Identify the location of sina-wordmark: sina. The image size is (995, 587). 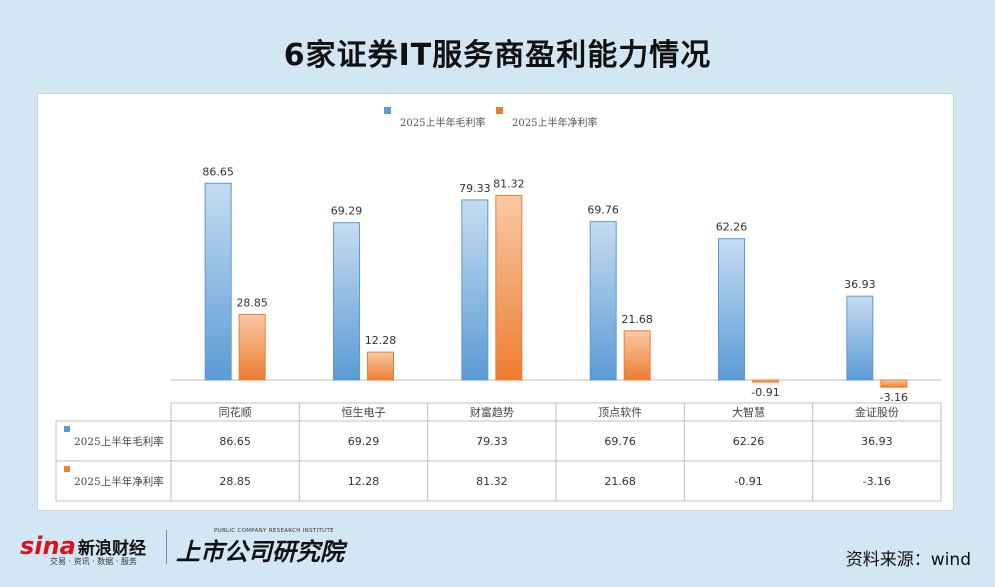
(48, 546).